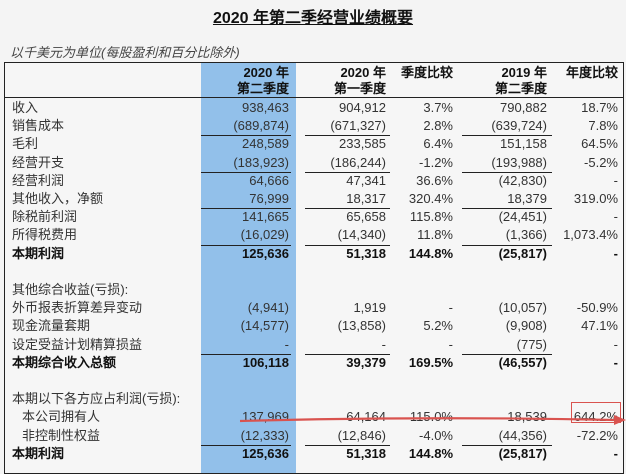  What do you see at coordinates (314, 454) in the screenshot?
I see `table-row: 本期利润 125,636 51,318 144.8% (25,817) -` at bounding box center [314, 454].